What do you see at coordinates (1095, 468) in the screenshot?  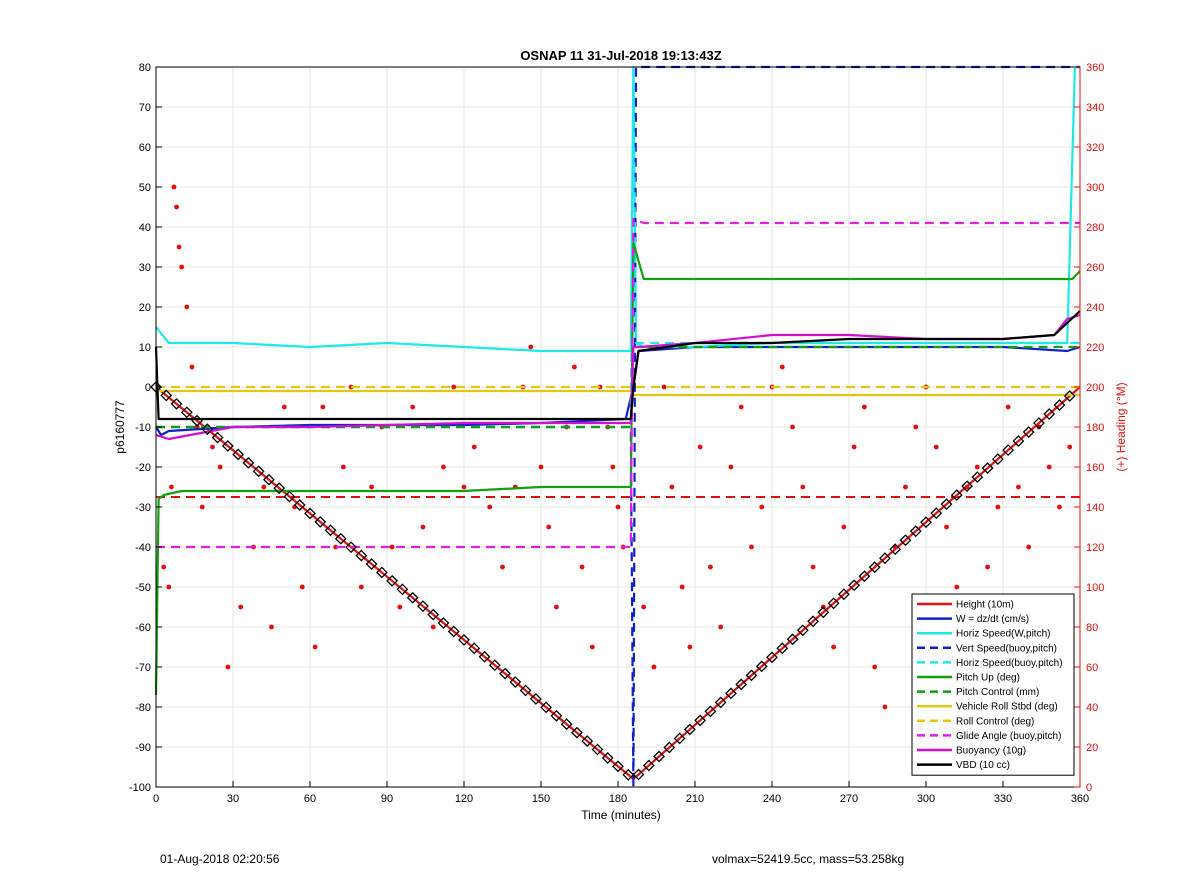 I see `y2-tick-label: 160` at bounding box center [1095, 468].